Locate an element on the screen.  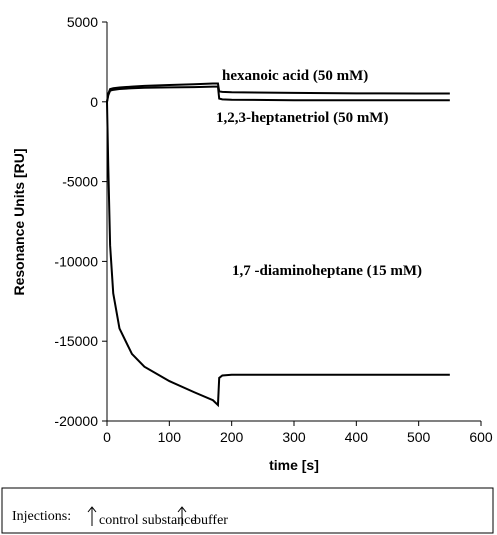
x-tick-label: 300 is located at coordinates (294, 437).